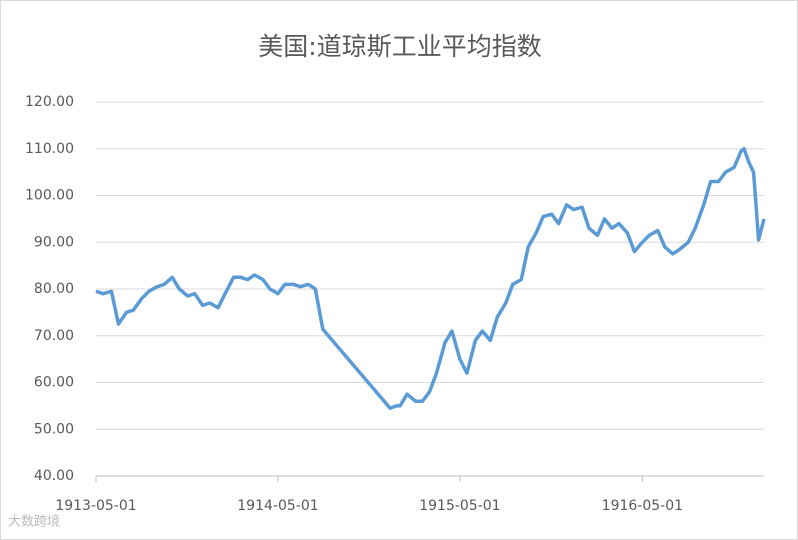 The image size is (798, 540). What do you see at coordinates (49, 149) in the screenshot?
I see `y-tick-label: 110.00` at bounding box center [49, 149].